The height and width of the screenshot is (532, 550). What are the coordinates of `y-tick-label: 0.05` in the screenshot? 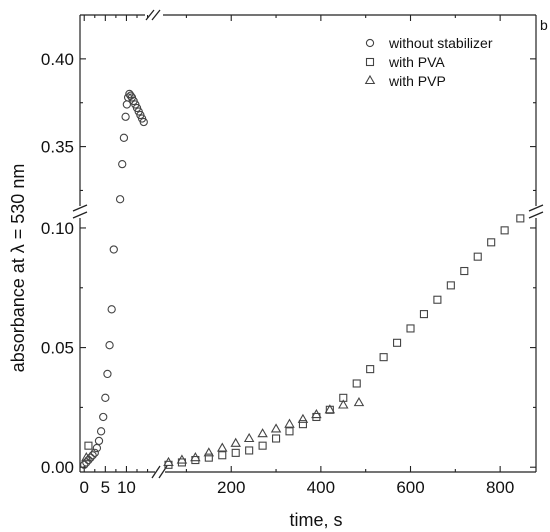 It's located at (57, 348).